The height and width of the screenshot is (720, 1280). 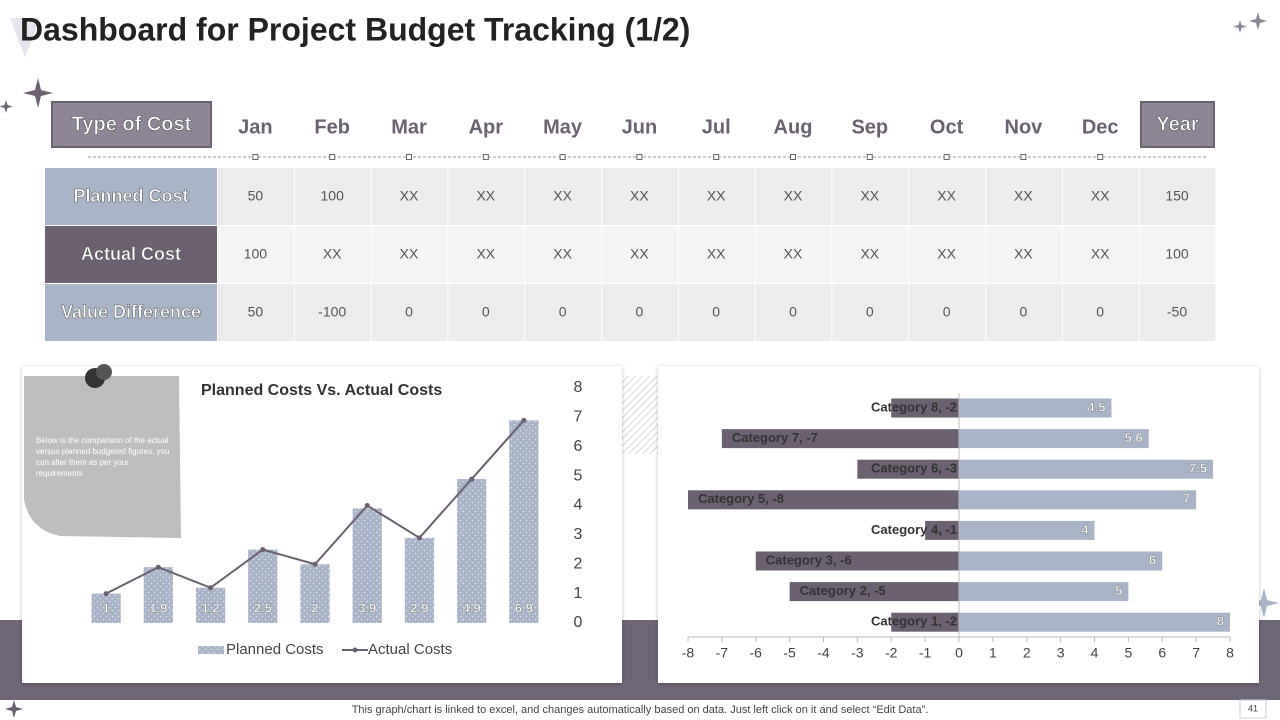 What do you see at coordinates (640, 415) in the screenshot?
I see `hatch` at bounding box center [640, 415].